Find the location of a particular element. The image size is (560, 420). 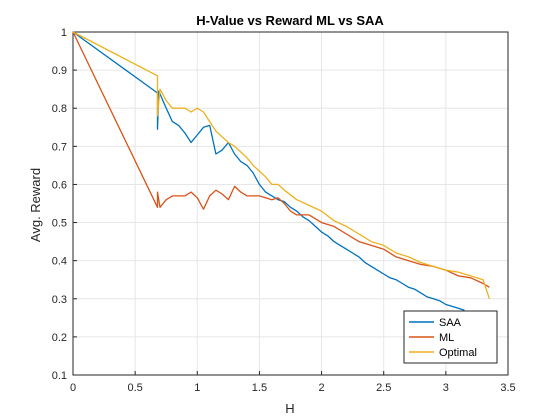

y-axis-title: Avg. Reward is located at coordinates (35, 205).